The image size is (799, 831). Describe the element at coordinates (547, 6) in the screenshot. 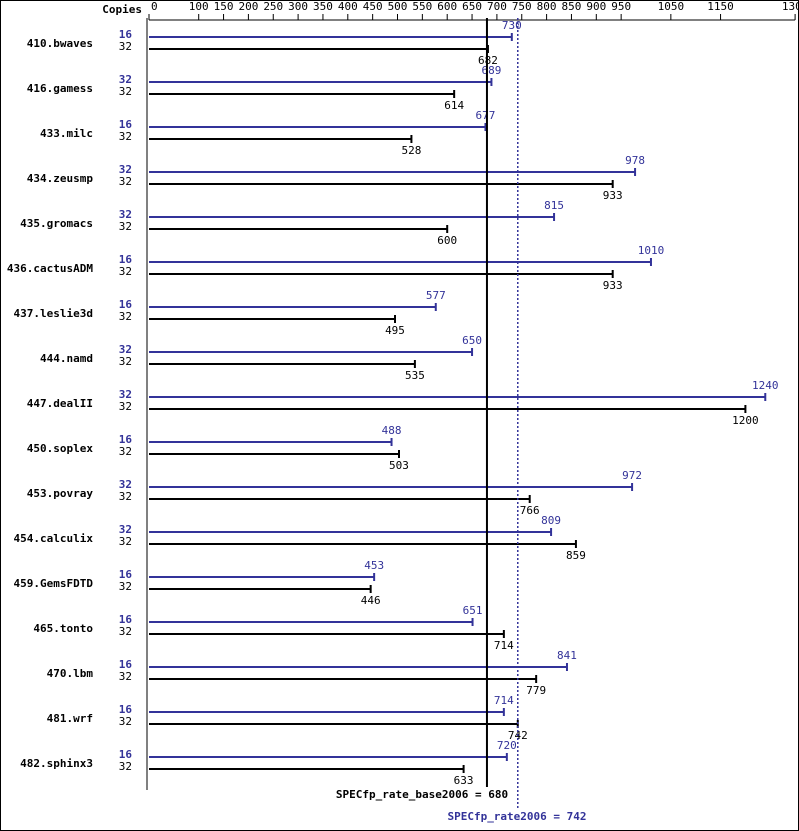

I see `x-tick-label: 800` at that location.